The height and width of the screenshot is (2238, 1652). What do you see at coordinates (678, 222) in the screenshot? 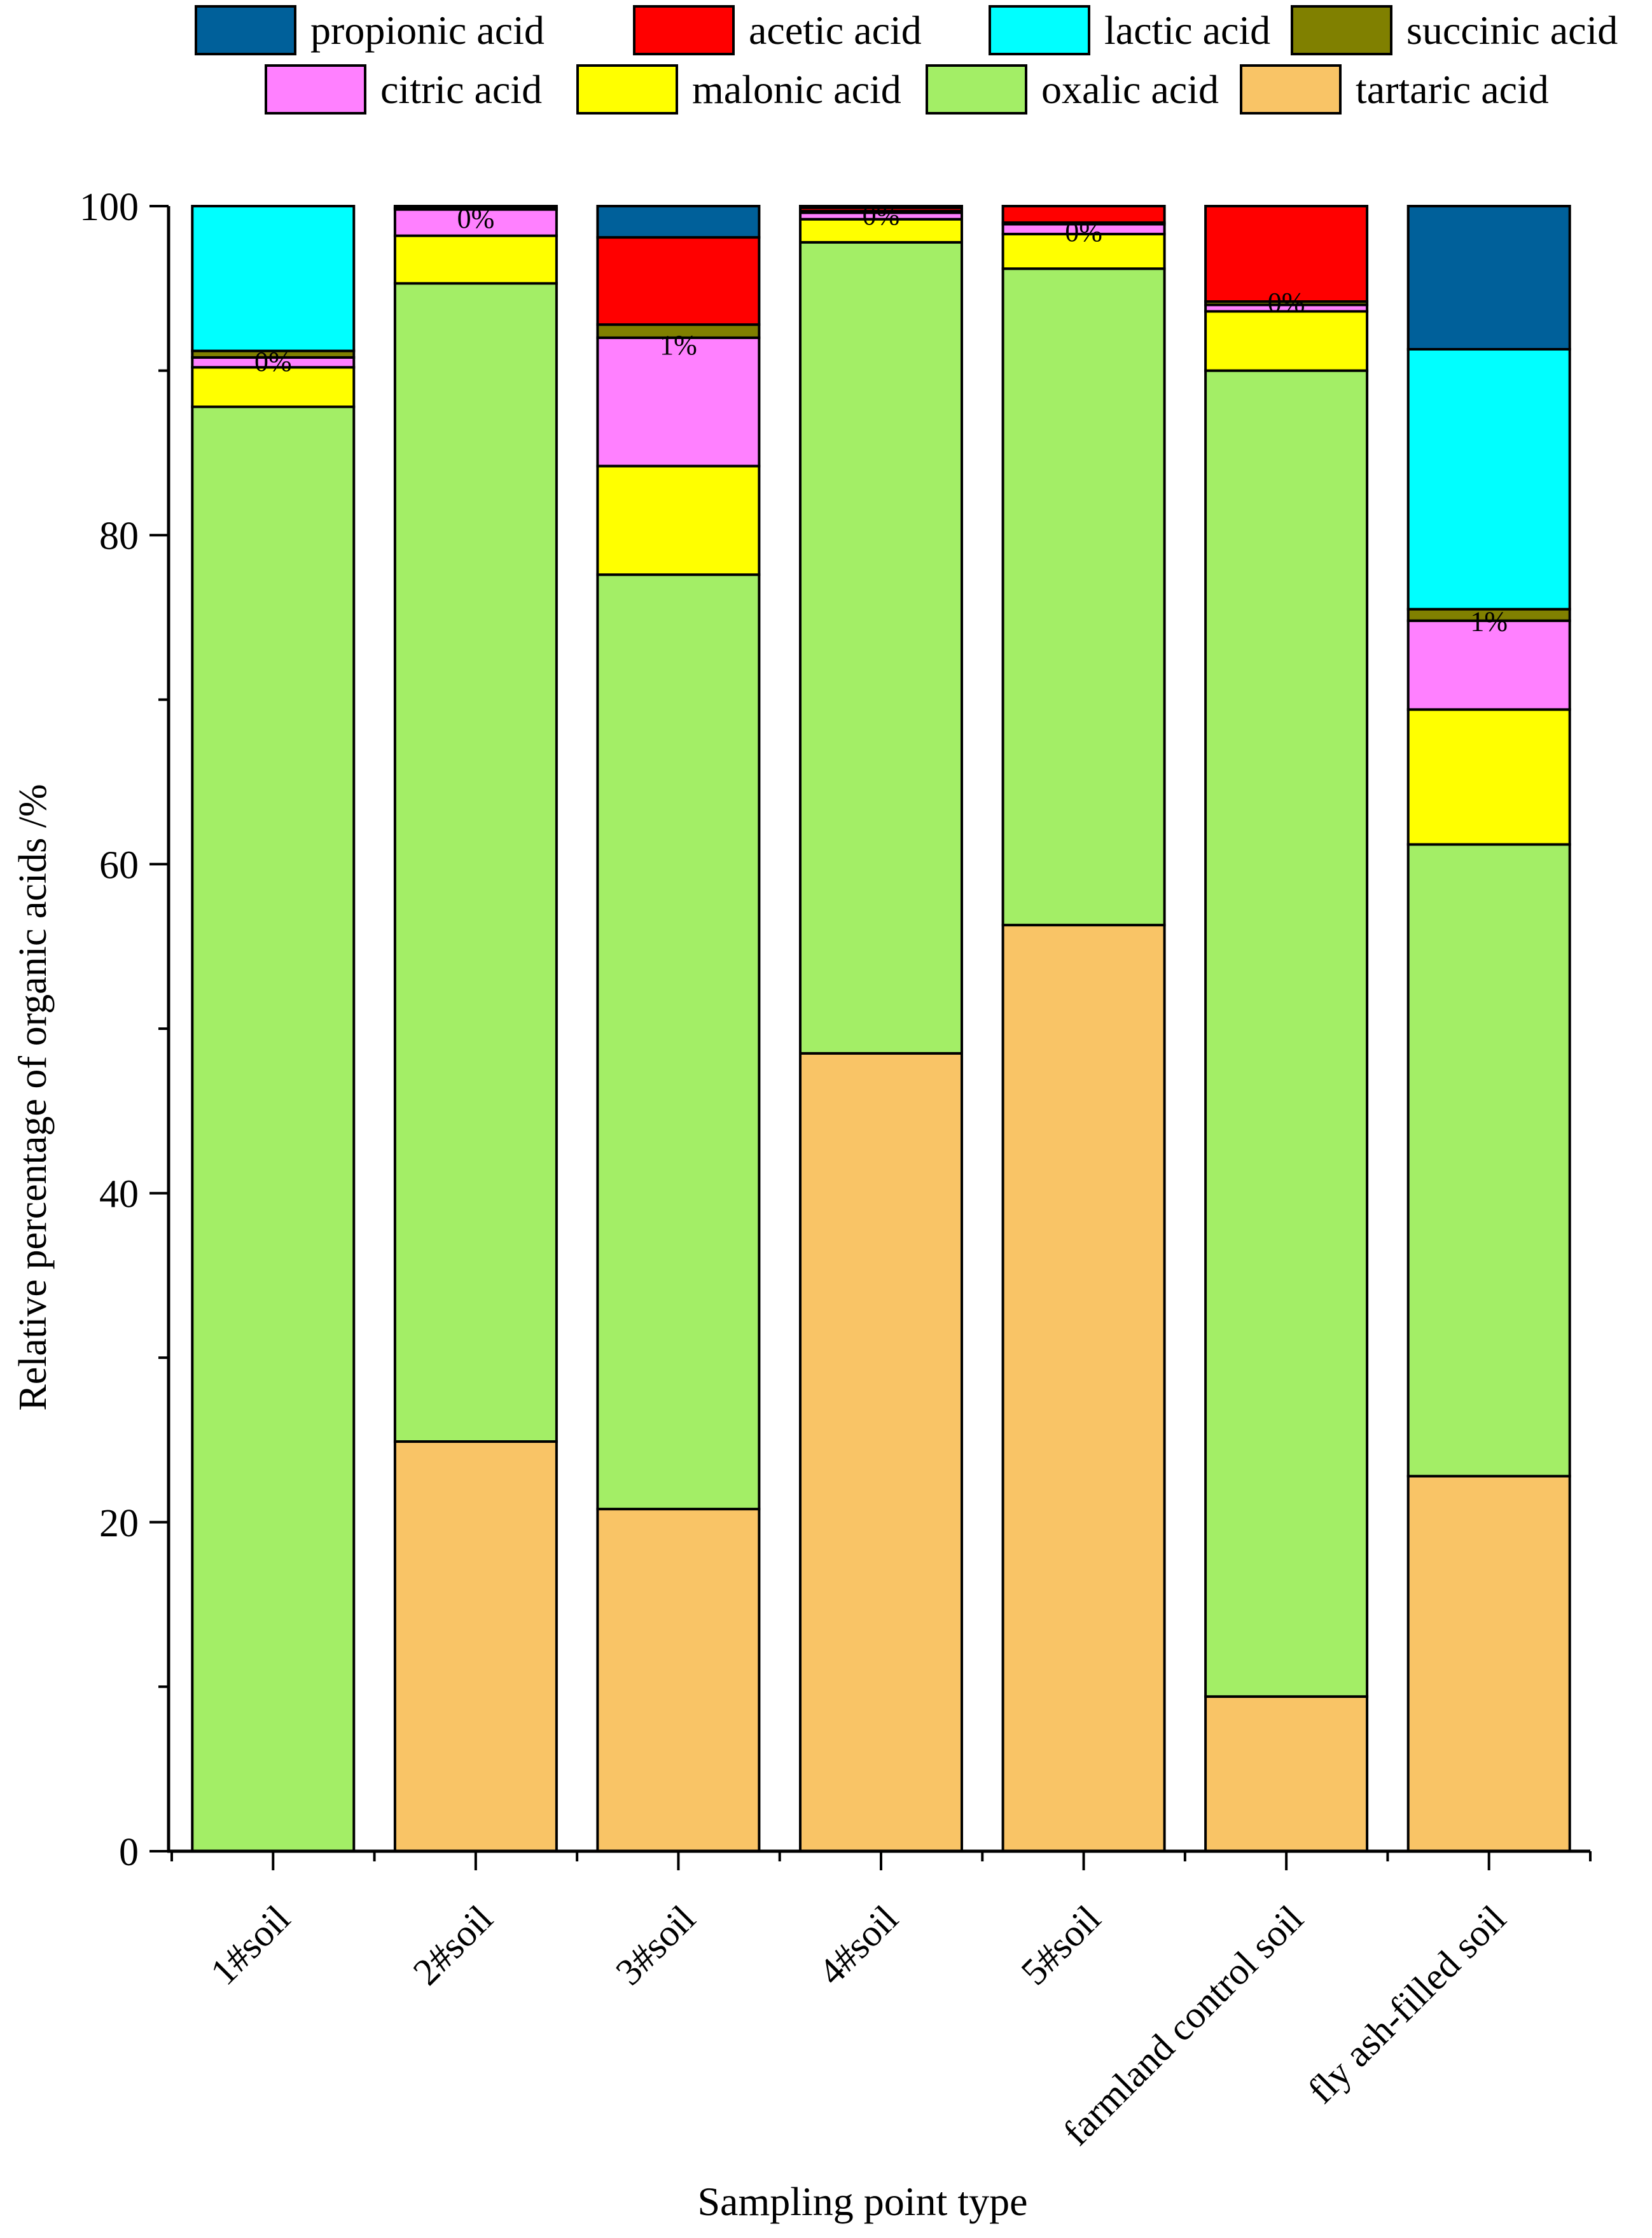
I see `bar-3-soil-propionic-acid` at bounding box center [678, 222].